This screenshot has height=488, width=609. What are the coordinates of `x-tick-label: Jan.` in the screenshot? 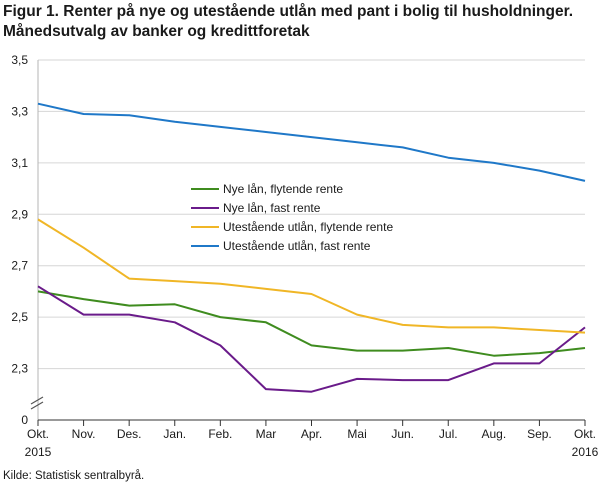 It's located at (174, 434).